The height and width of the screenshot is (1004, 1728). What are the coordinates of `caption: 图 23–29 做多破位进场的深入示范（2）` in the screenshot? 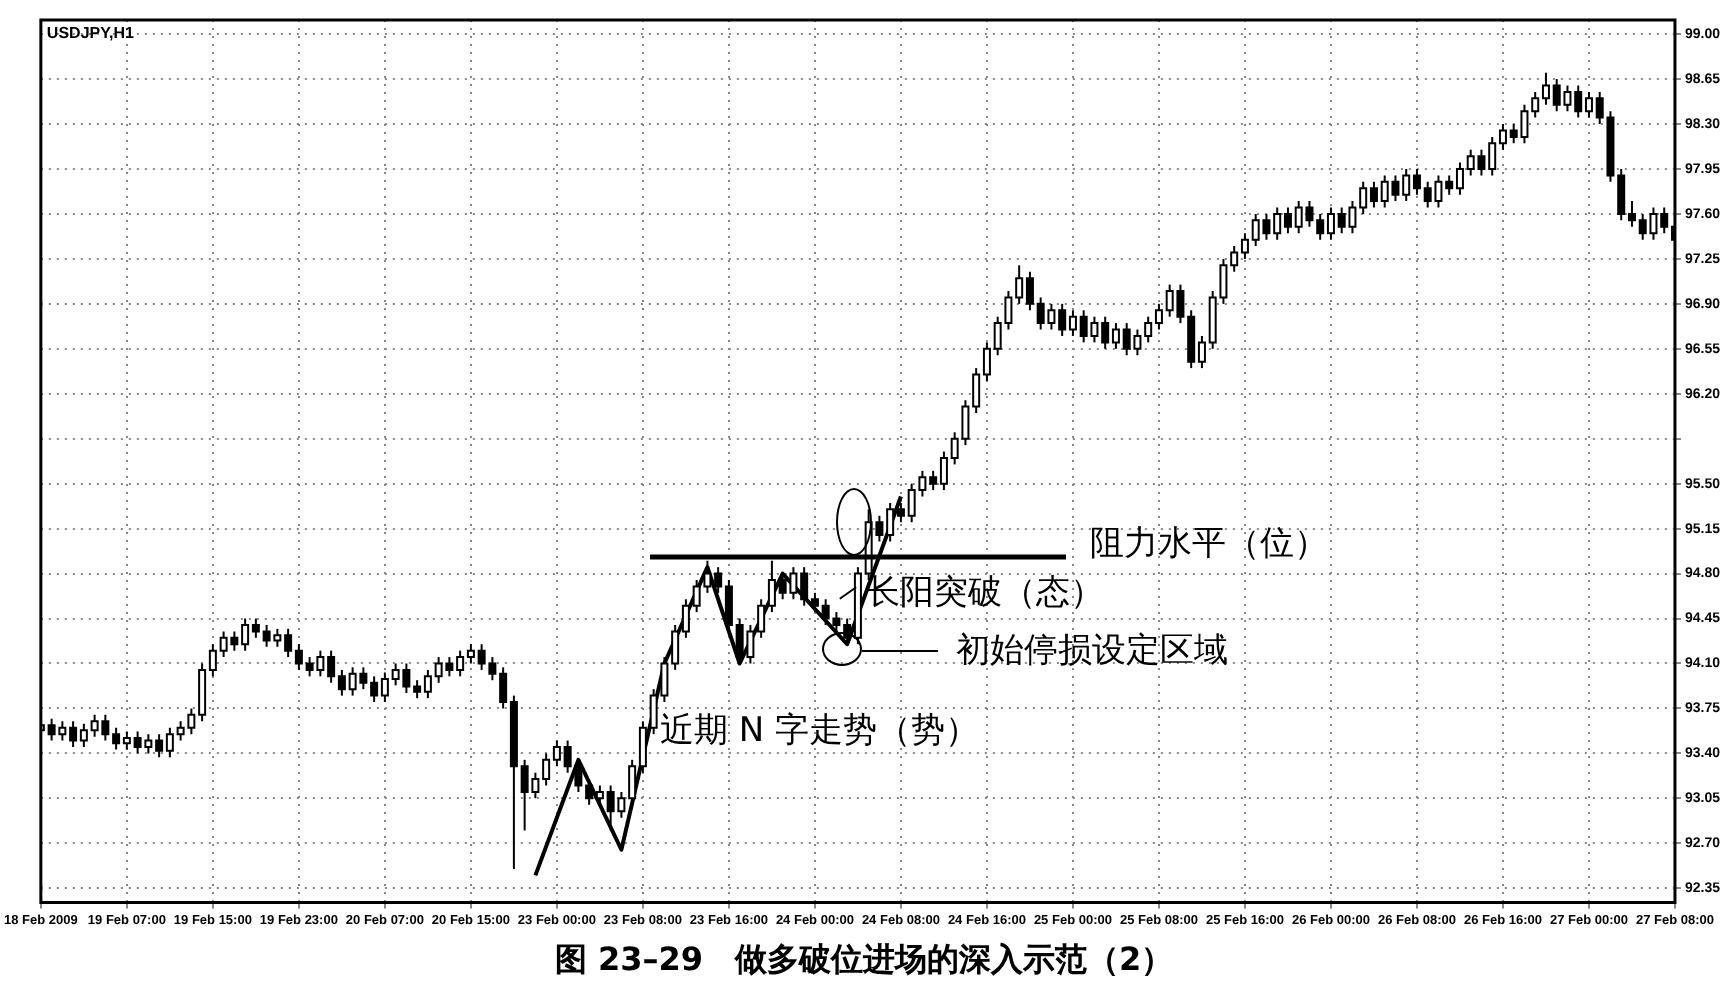 It's located at (864, 961).